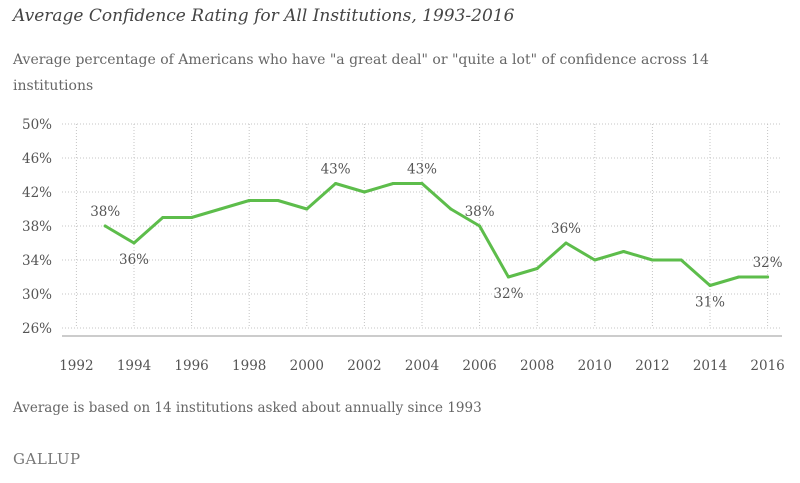 Image resolution: width=800 pixels, height=483 pixels. I want to click on data-label: 31%, so click(710, 303).